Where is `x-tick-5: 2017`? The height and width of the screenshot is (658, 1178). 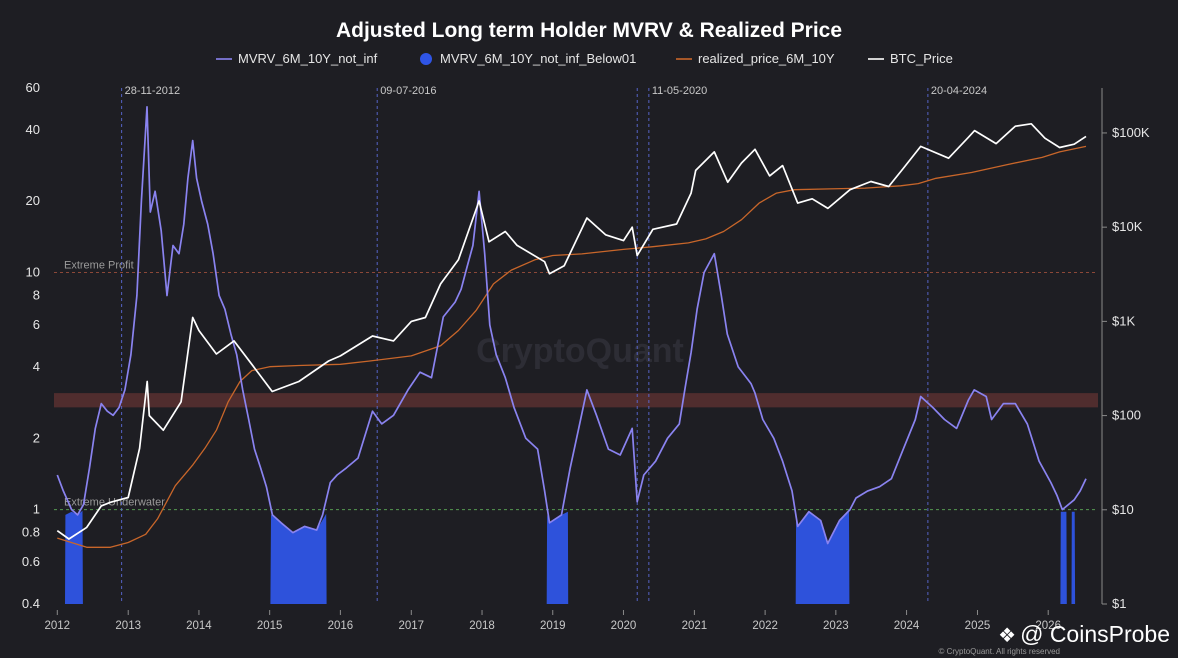
x-tick-5: 2017 is located at coordinates (412, 626).